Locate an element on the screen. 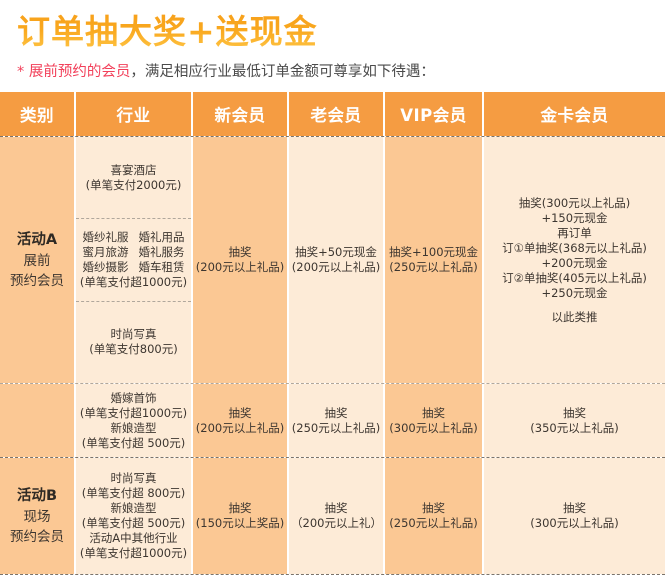 Image resolution: width=665 pixels, height=575 pixels. old-member-line: (200元以上礼品) is located at coordinates (336, 267).